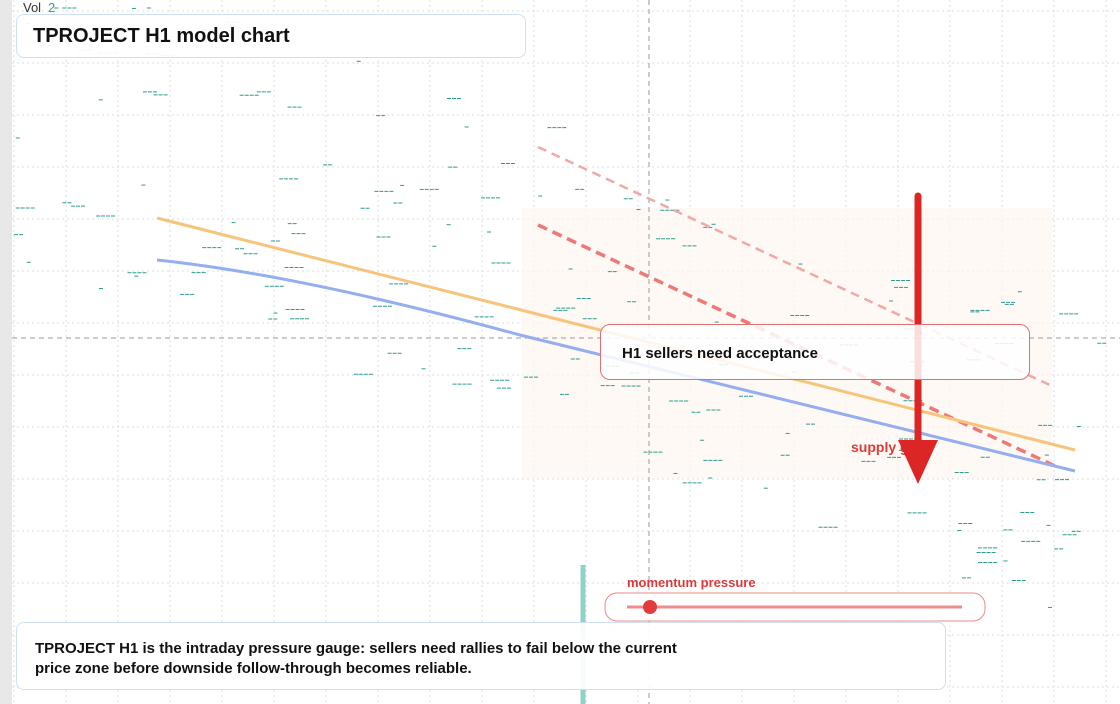 The width and height of the screenshot is (1120, 704). What do you see at coordinates (691, 582) in the screenshot?
I see `gauge-label: momentum pressure` at bounding box center [691, 582].